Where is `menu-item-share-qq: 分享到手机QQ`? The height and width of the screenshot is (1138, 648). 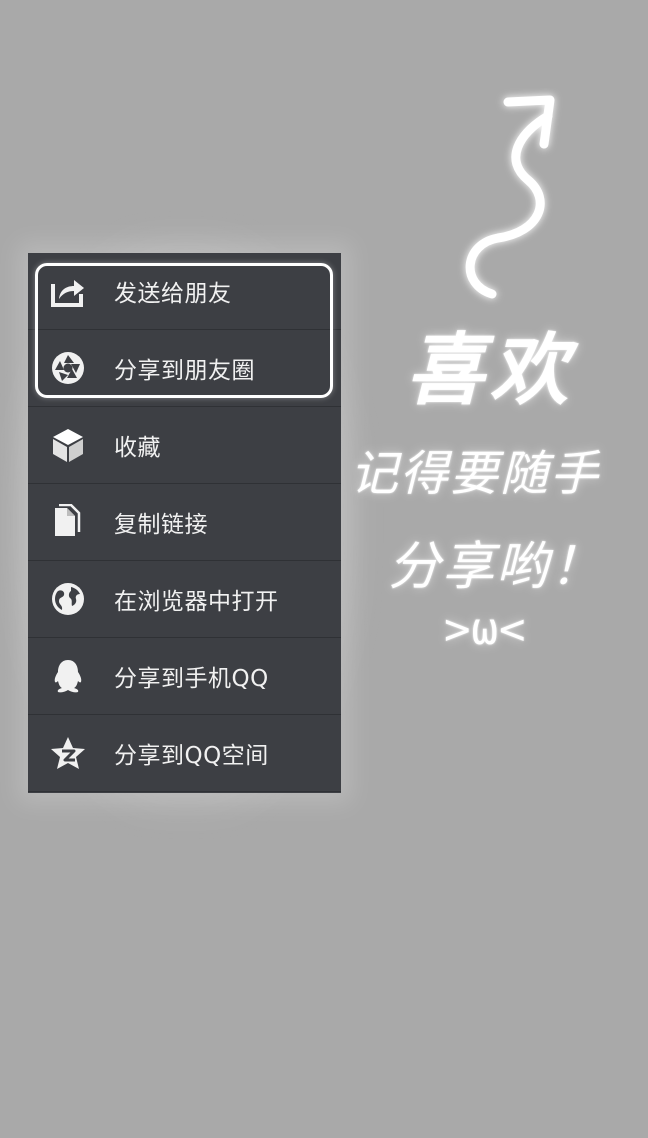 menu-item-share-qq: 分享到手机QQ is located at coordinates (184, 676).